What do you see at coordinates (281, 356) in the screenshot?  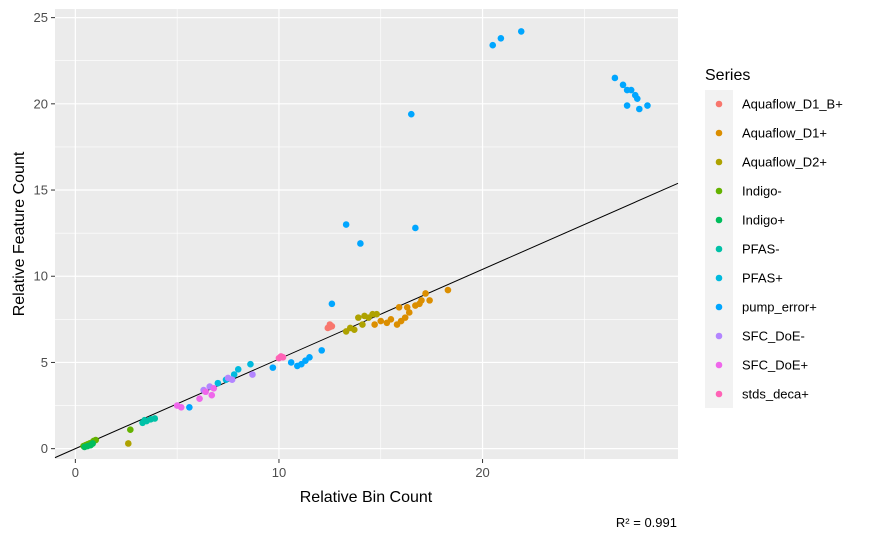 I see `data-point-stds-deca` at bounding box center [281, 356].